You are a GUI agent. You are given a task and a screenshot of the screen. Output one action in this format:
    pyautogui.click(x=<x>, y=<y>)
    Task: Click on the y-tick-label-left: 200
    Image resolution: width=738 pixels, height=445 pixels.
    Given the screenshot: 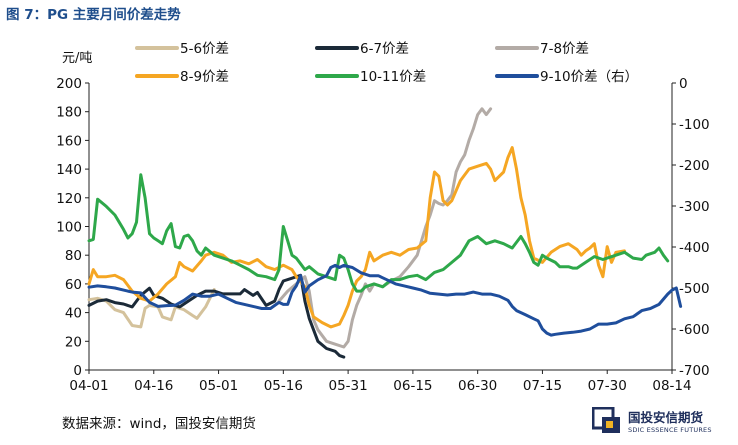 What is the action you would take?
    pyautogui.click(x=69, y=84)
    